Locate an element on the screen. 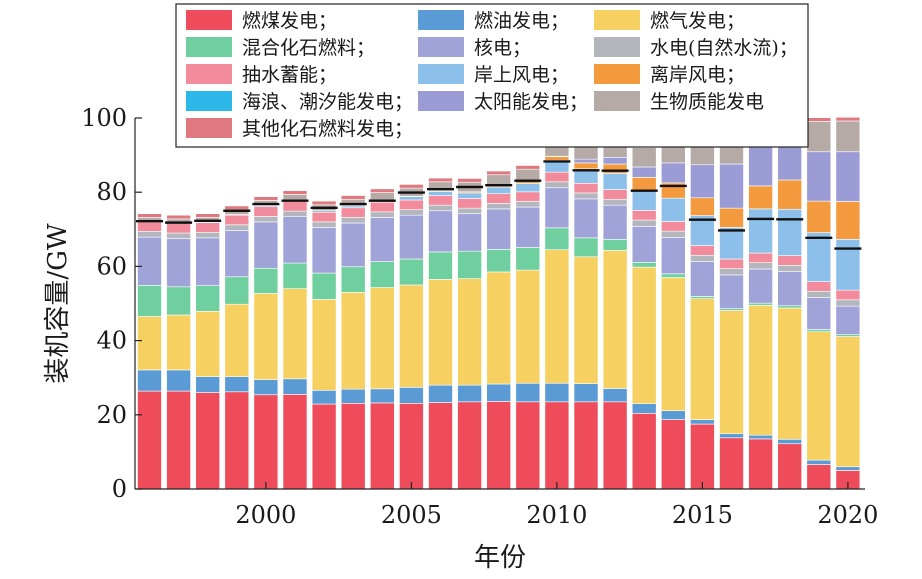  legend-label: 燃油发电； is located at coordinates (521, 21).